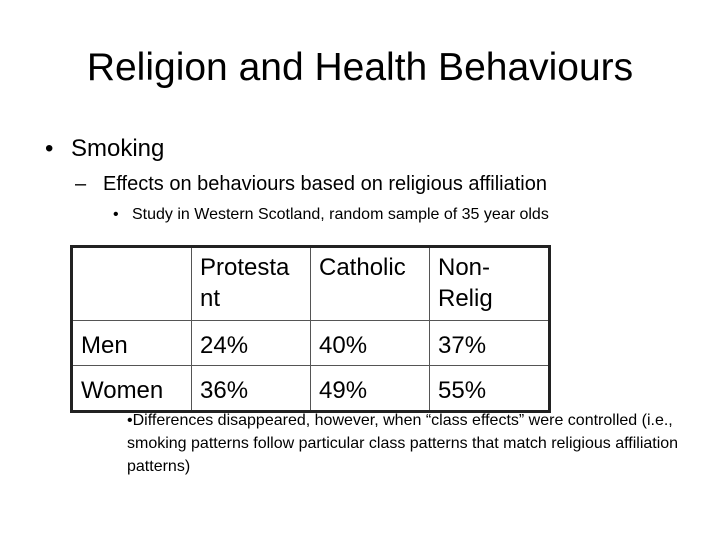 This screenshot has height=540, width=720. What do you see at coordinates (360, 67) in the screenshot?
I see `slide-title: Religion and Health Behaviours` at bounding box center [360, 67].